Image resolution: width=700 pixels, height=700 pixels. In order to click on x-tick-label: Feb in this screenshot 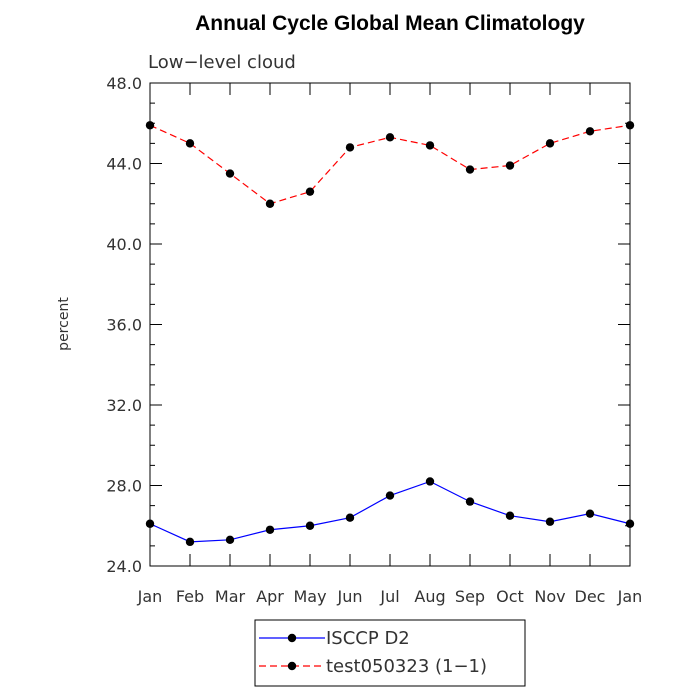, I will do `click(190, 596)`.